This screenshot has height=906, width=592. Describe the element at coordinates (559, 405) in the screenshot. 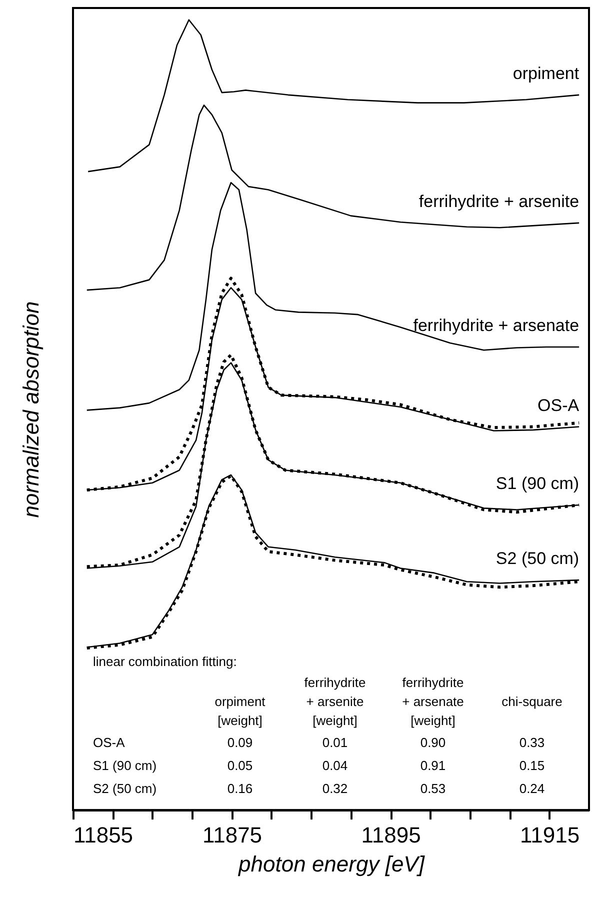

I see `series-label: OS-A` at that location.